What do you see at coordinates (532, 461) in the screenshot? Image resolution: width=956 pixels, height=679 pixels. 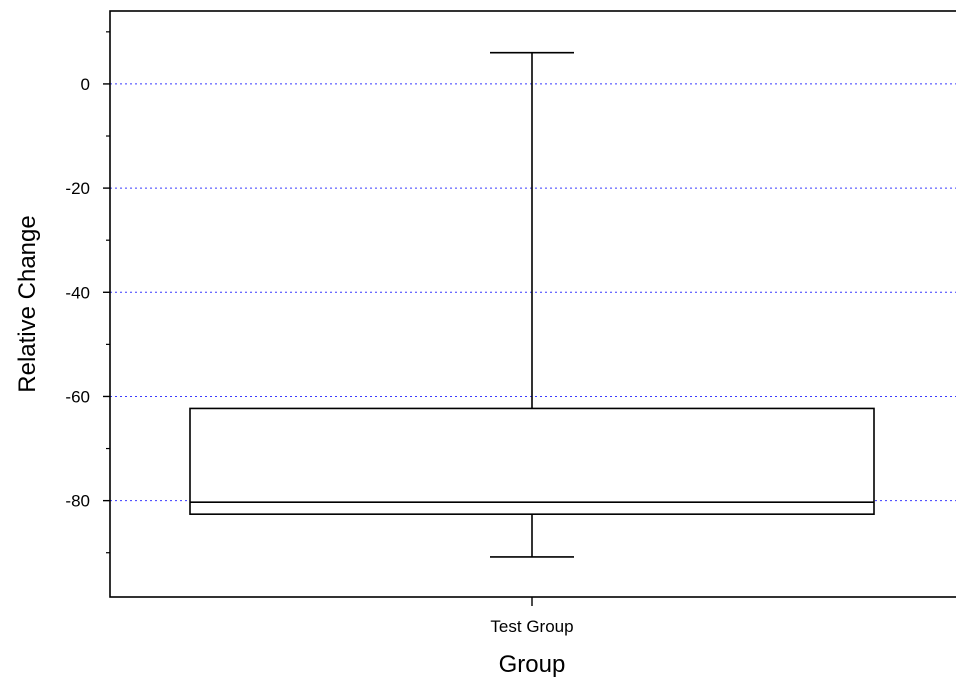 I see `interquartile-box` at bounding box center [532, 461].